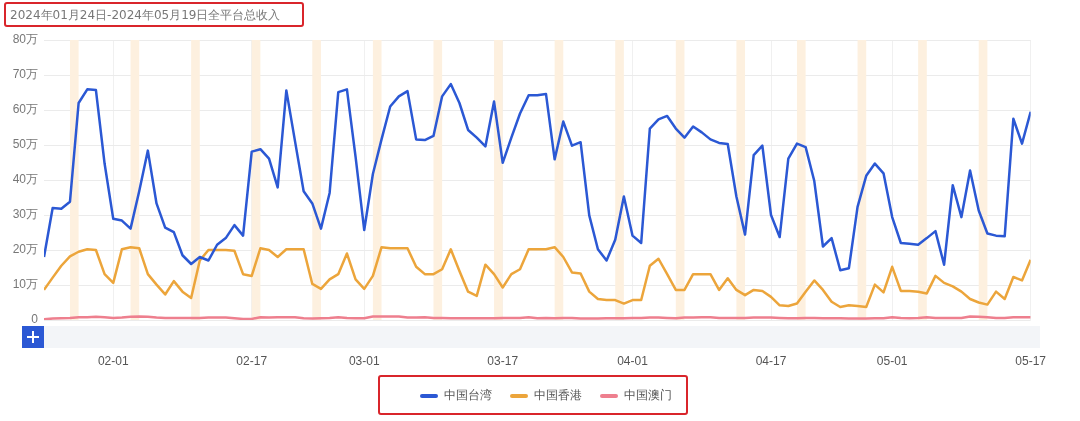 This screenshot has height=421, width=1080. I want to click on x-tick-label: 03-01, so click(364, 360).